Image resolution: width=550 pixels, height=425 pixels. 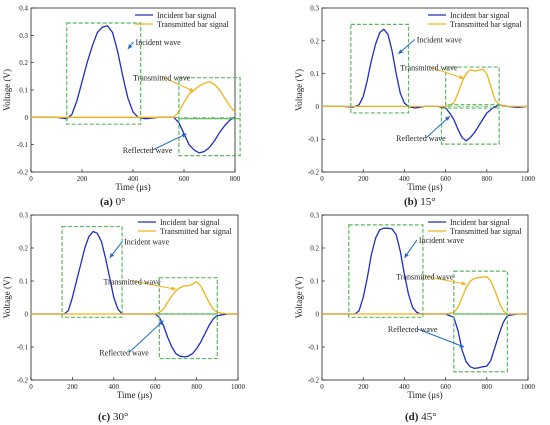 What do you see at coordinates (314, 348) in the screenshot?
I see `y-tick-label: -0.1` at bounding box center [314, 348].